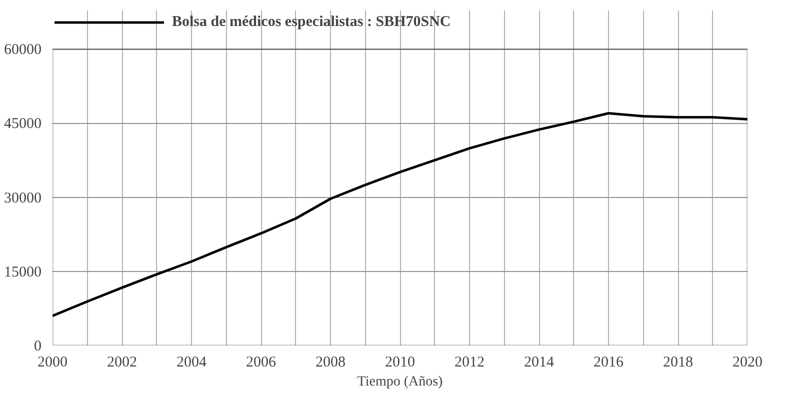 This screenshot has width=808, height=420. I want to click on x-tick-label: 2010, so click(400, 362).